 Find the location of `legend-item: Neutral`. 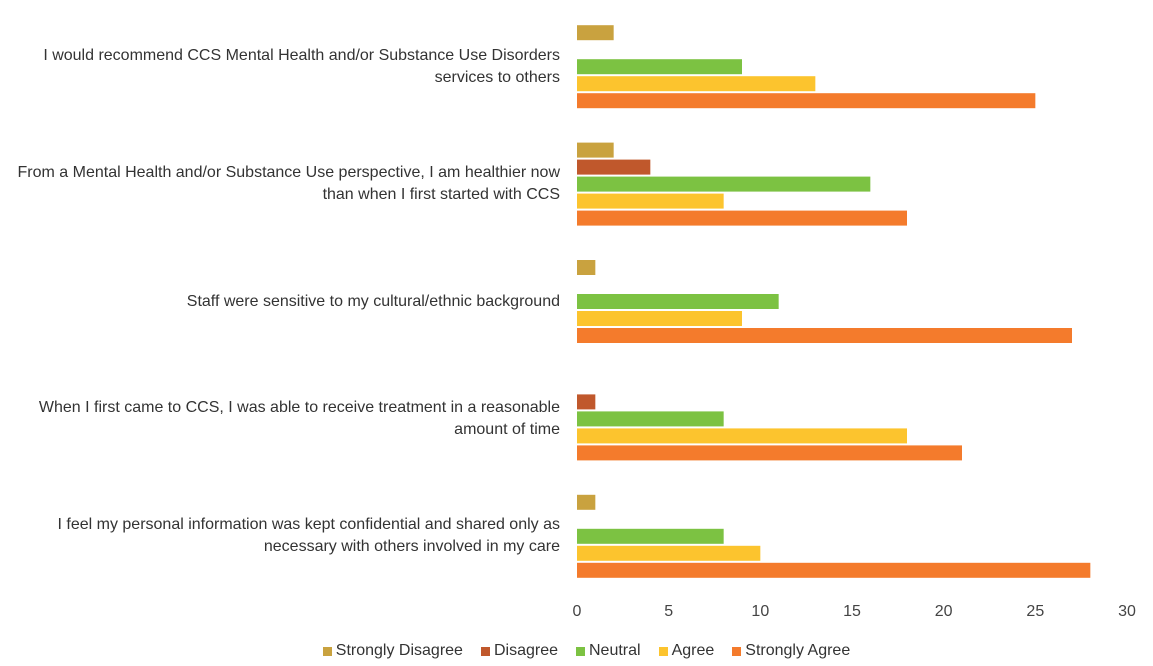

legend-item: Neutral is located at coordinates (608, 651).